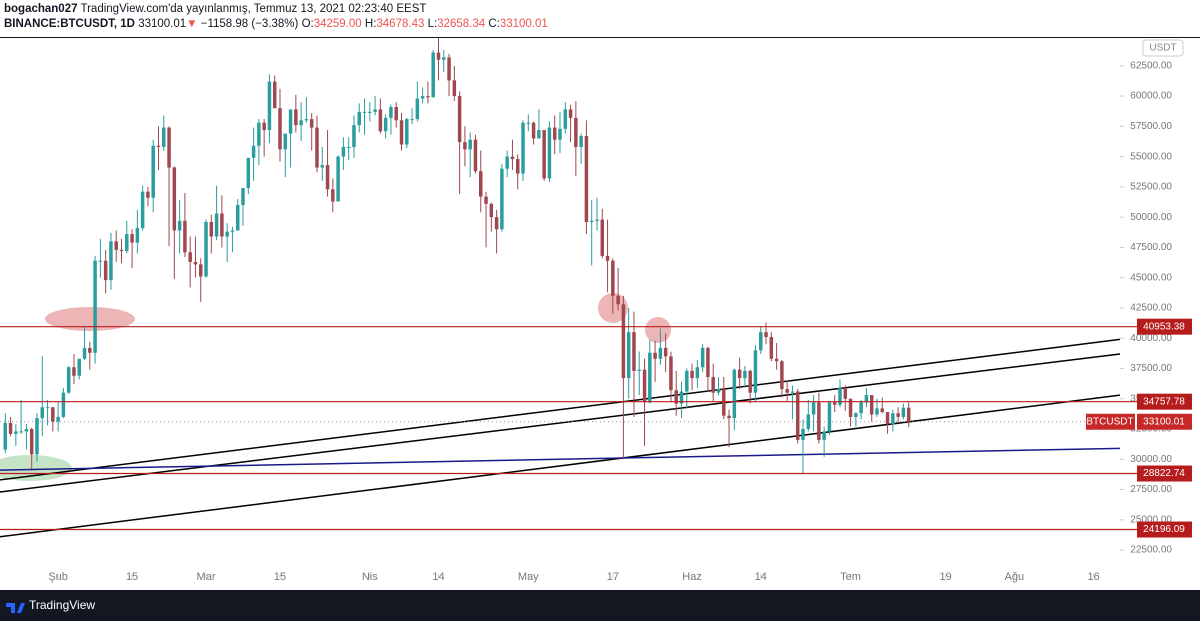 The width and height of the screenshot is (1200, 621). I want to click on unit: USDT, so click(1162, 48).